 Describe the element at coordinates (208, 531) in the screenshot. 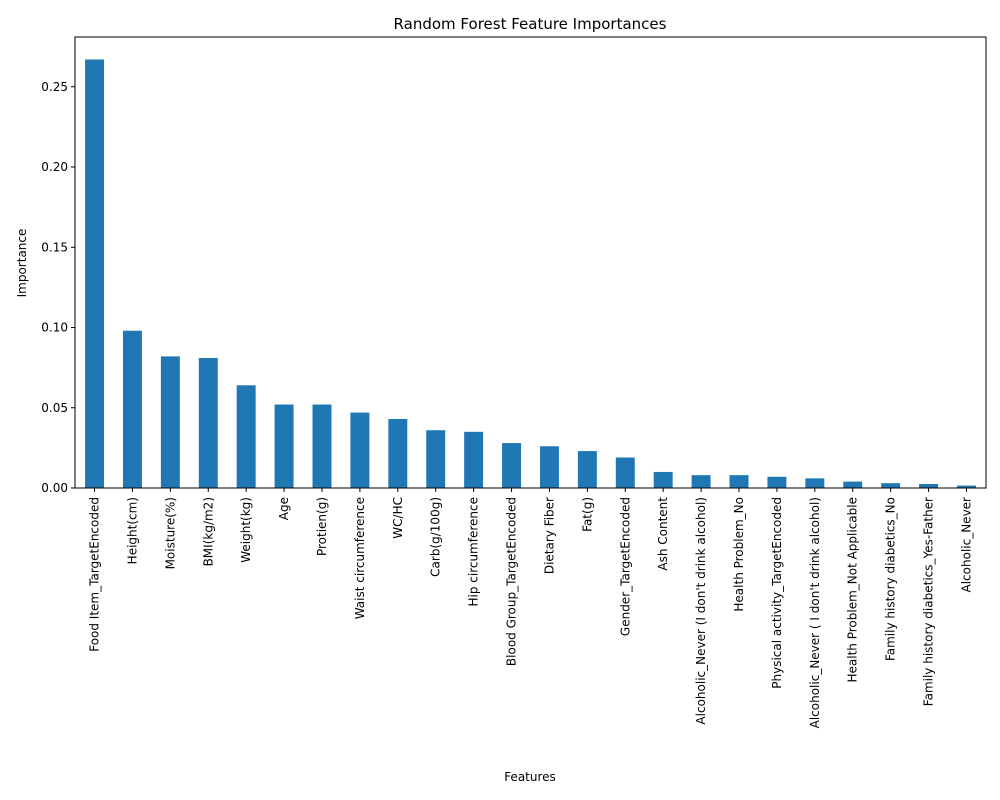

I see `x-tick-label: BMI(kg/m2)` at that location.